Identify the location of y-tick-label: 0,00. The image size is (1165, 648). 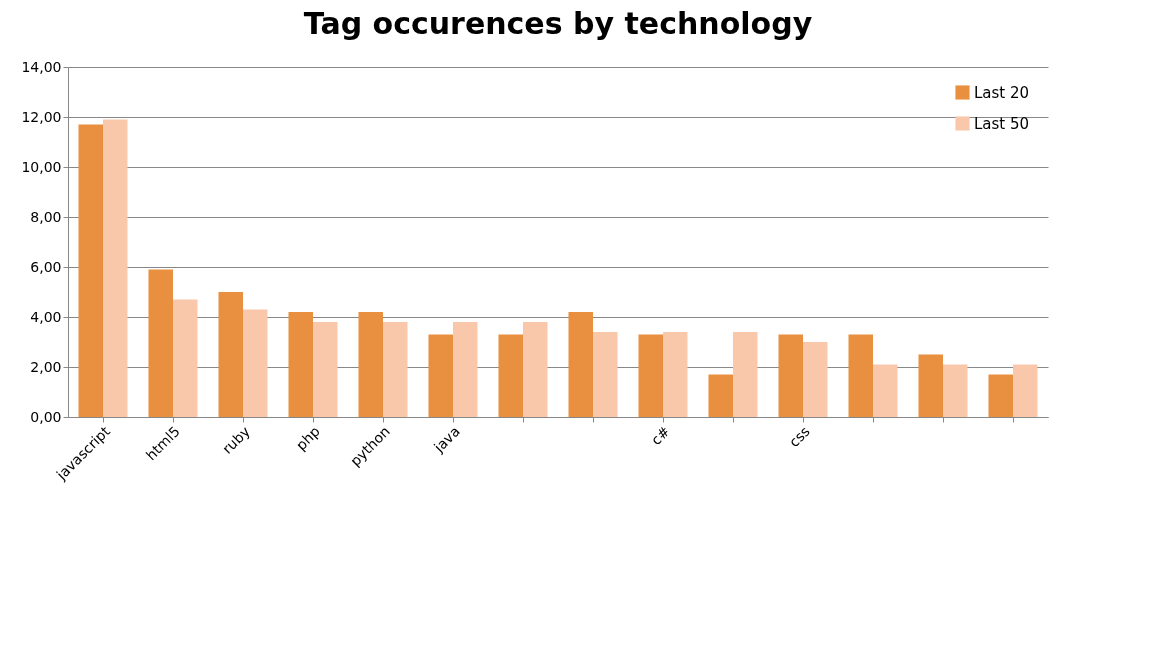
(46, 416).